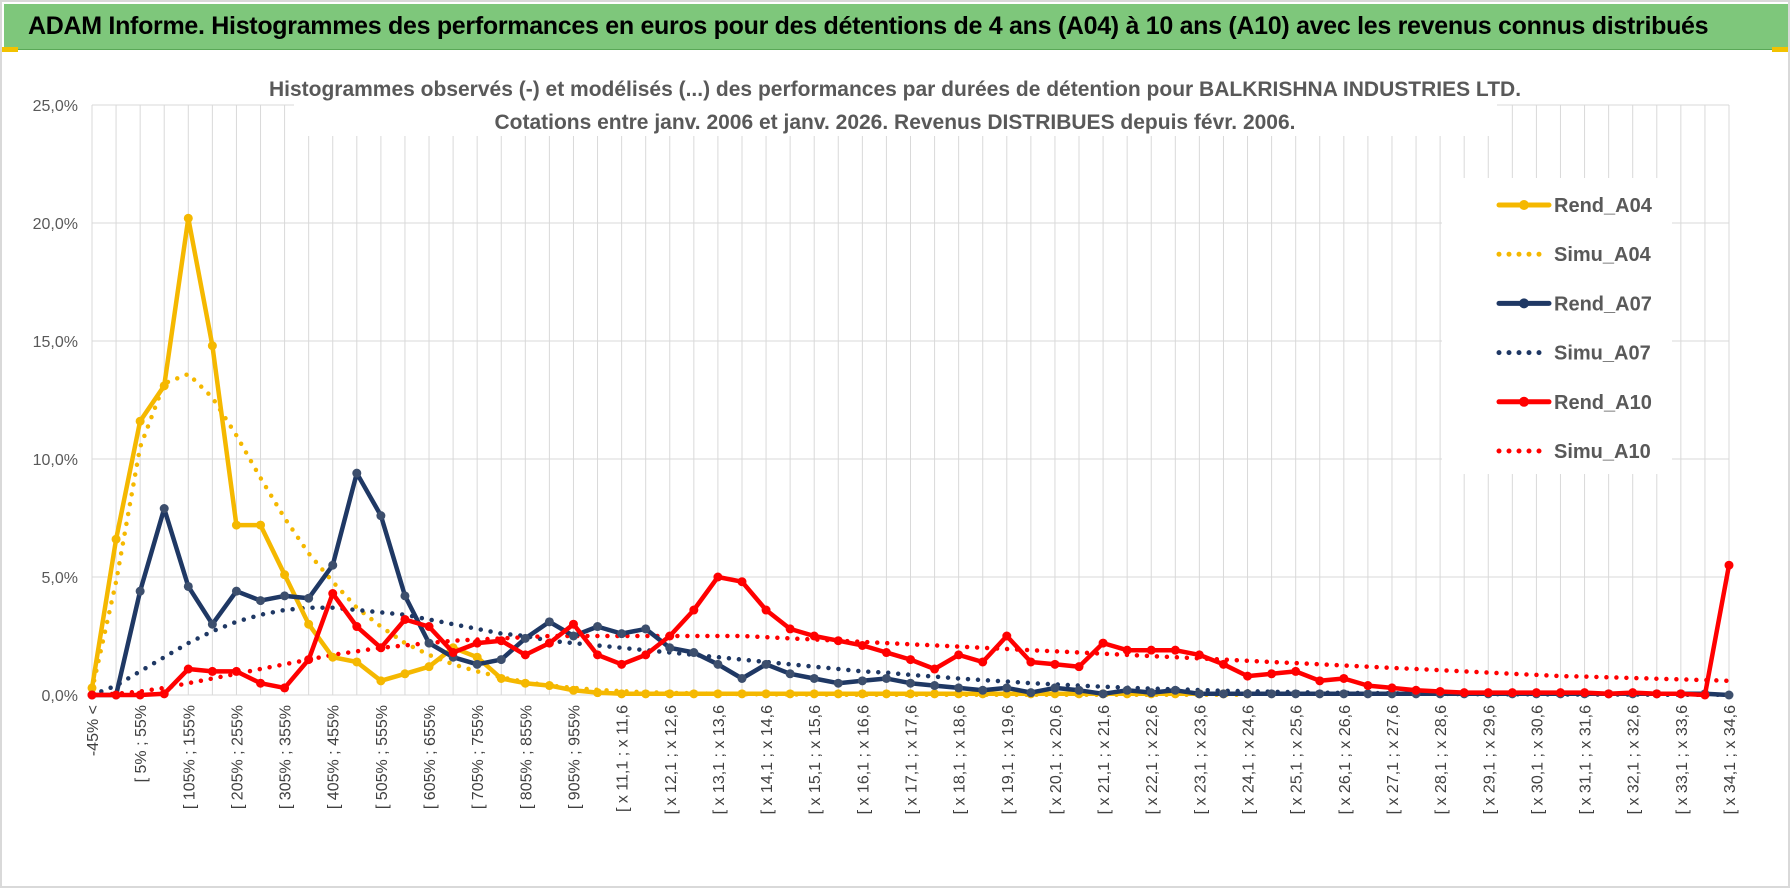  I want to click on y-tick-label: 20,0%, so click(55, 224).